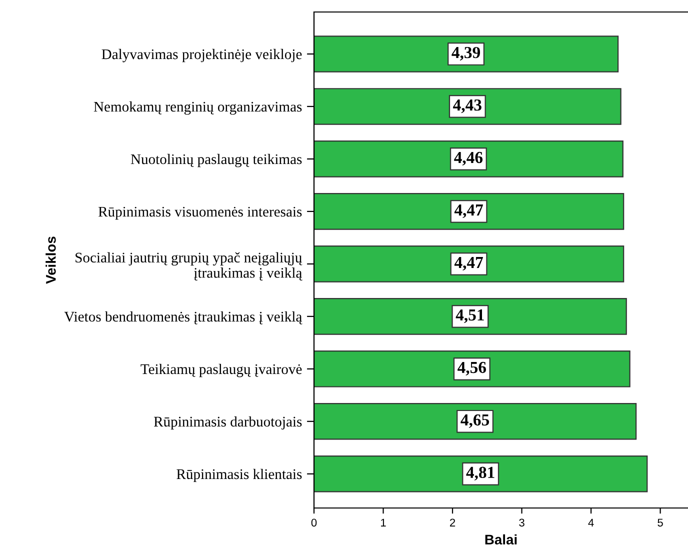 The height and width of the screenshot is (556, 688). I want to click on y-tick-label: Dalyvavimas projektinėje veikloje, so click(202, 55).